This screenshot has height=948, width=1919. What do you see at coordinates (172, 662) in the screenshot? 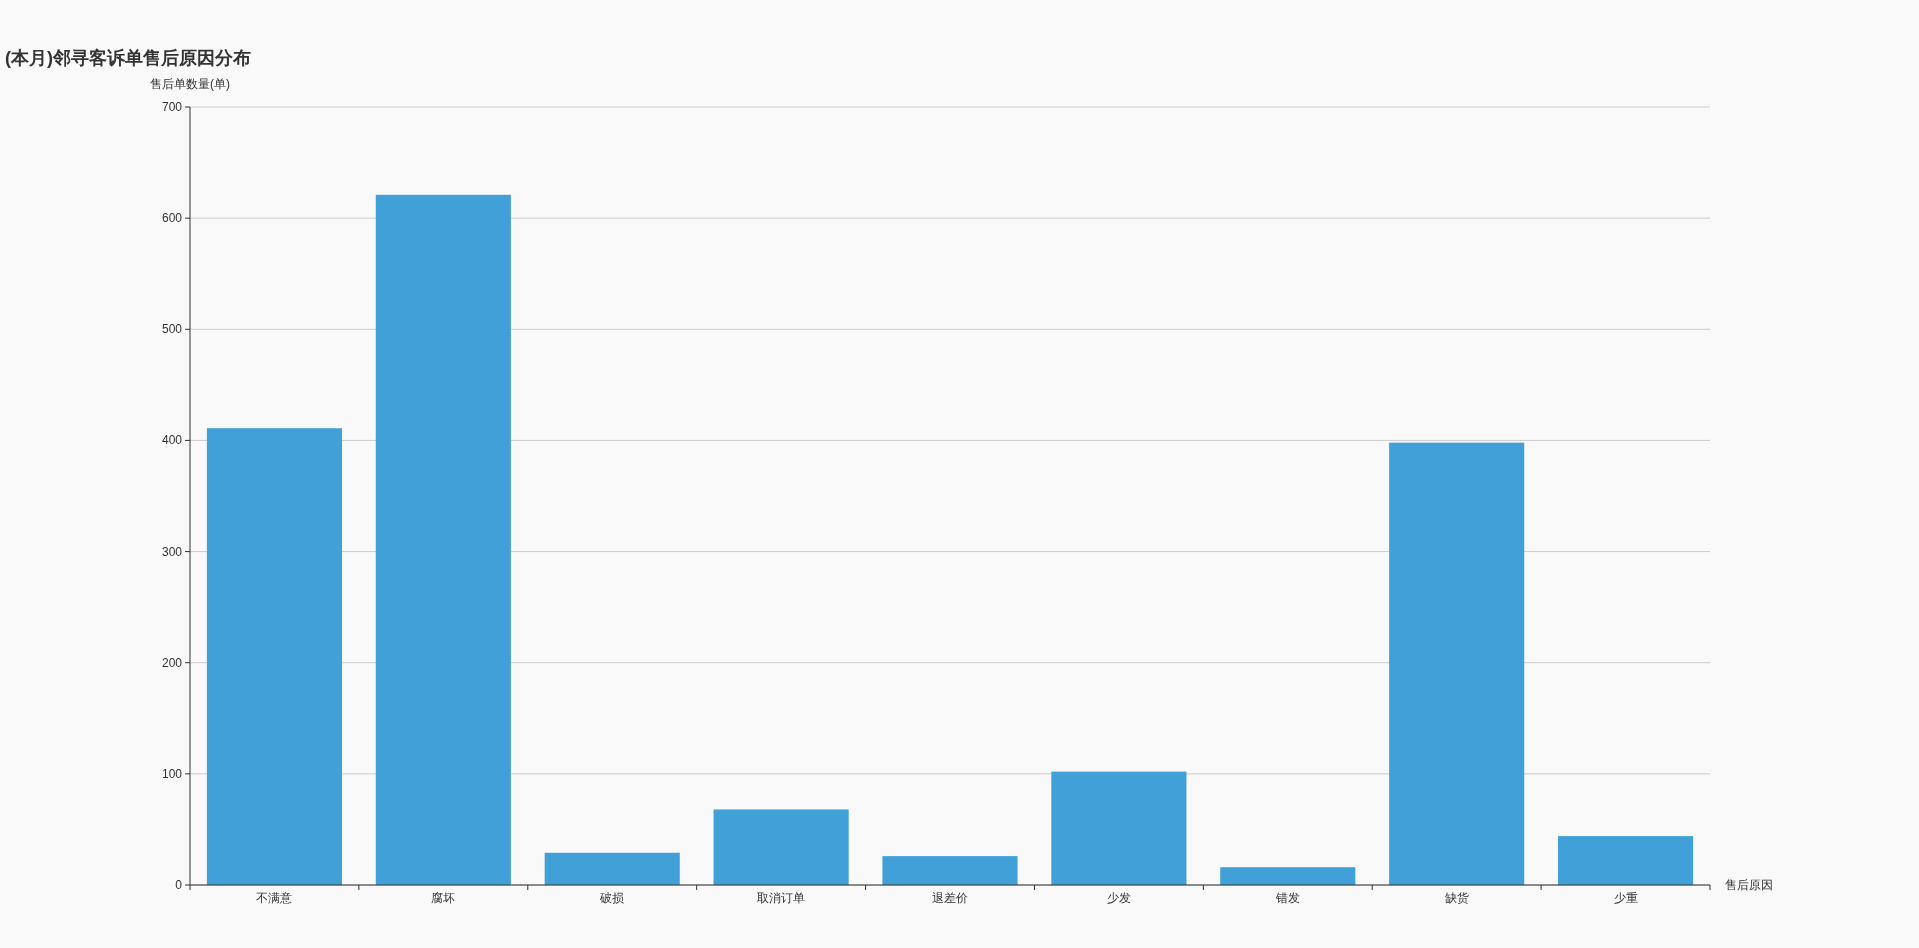
I see `y-tick-label: 200` at bounding box center [172, 662].